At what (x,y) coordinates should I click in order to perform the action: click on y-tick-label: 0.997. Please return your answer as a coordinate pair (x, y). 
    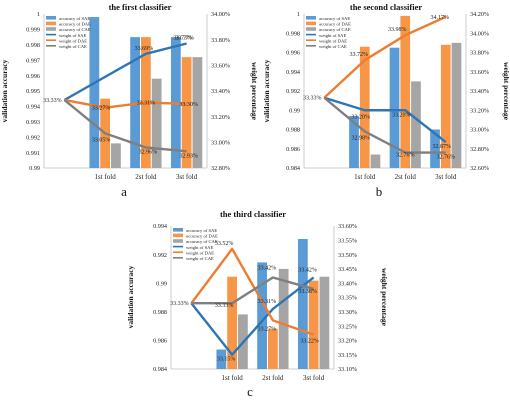
    Looking at the image, I should click on (33, 60).